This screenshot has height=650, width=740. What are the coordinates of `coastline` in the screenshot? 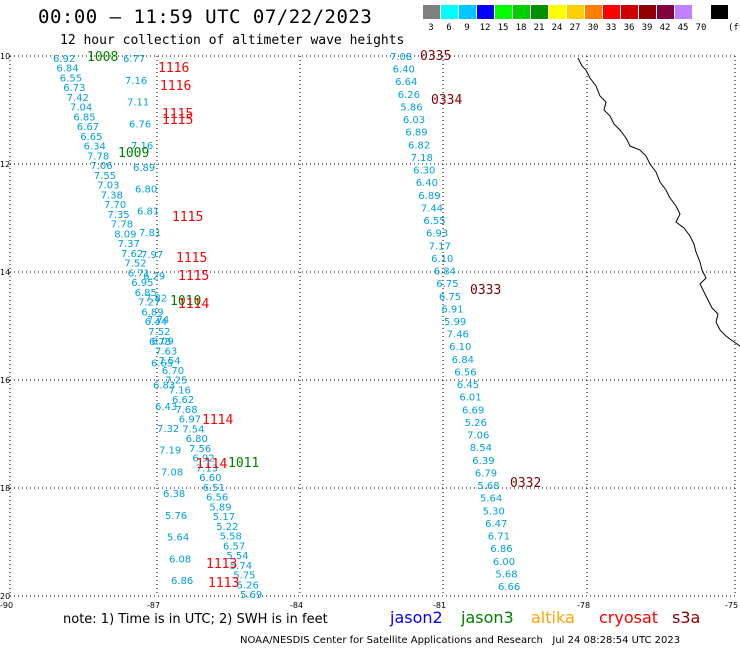 It's located at (658, 202).